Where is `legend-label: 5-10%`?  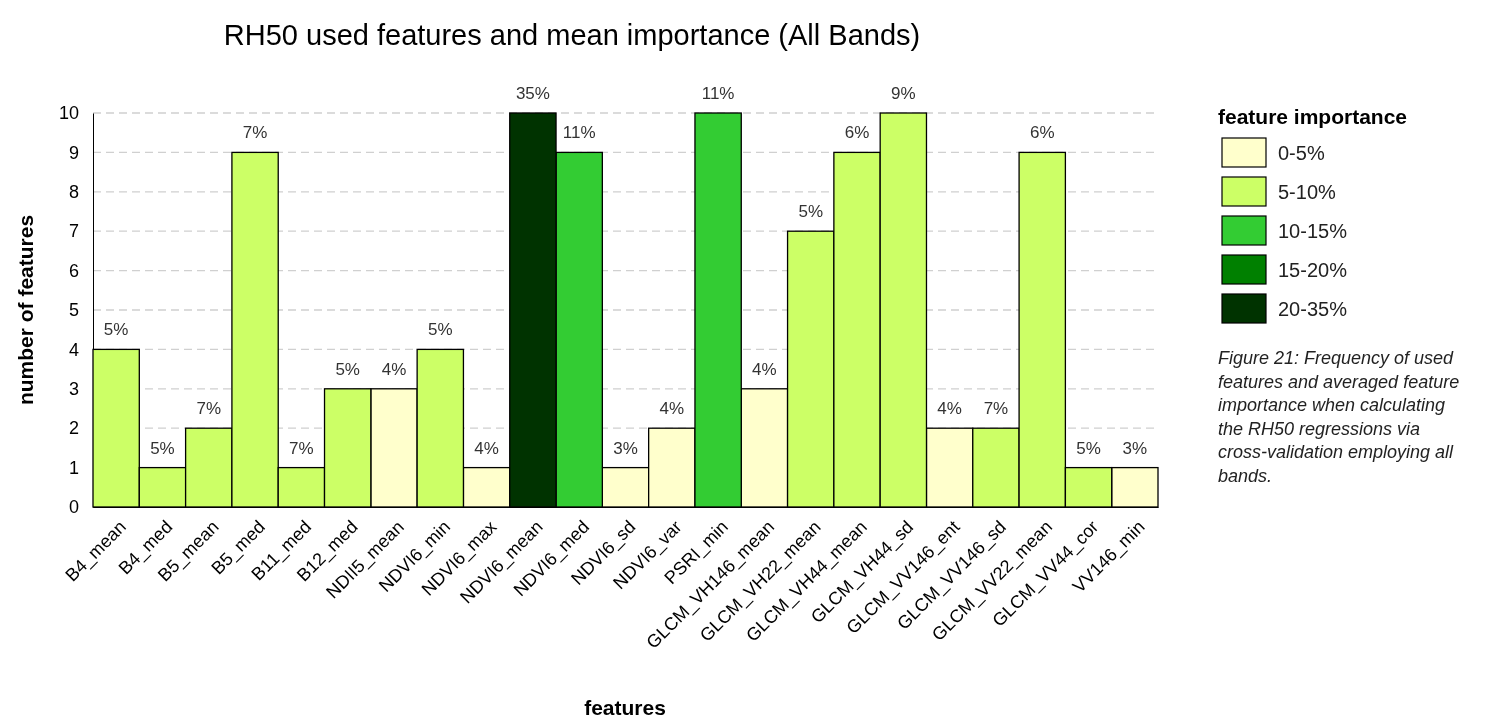 legend-label: 5-10% is located at coordinates (1307, 191).